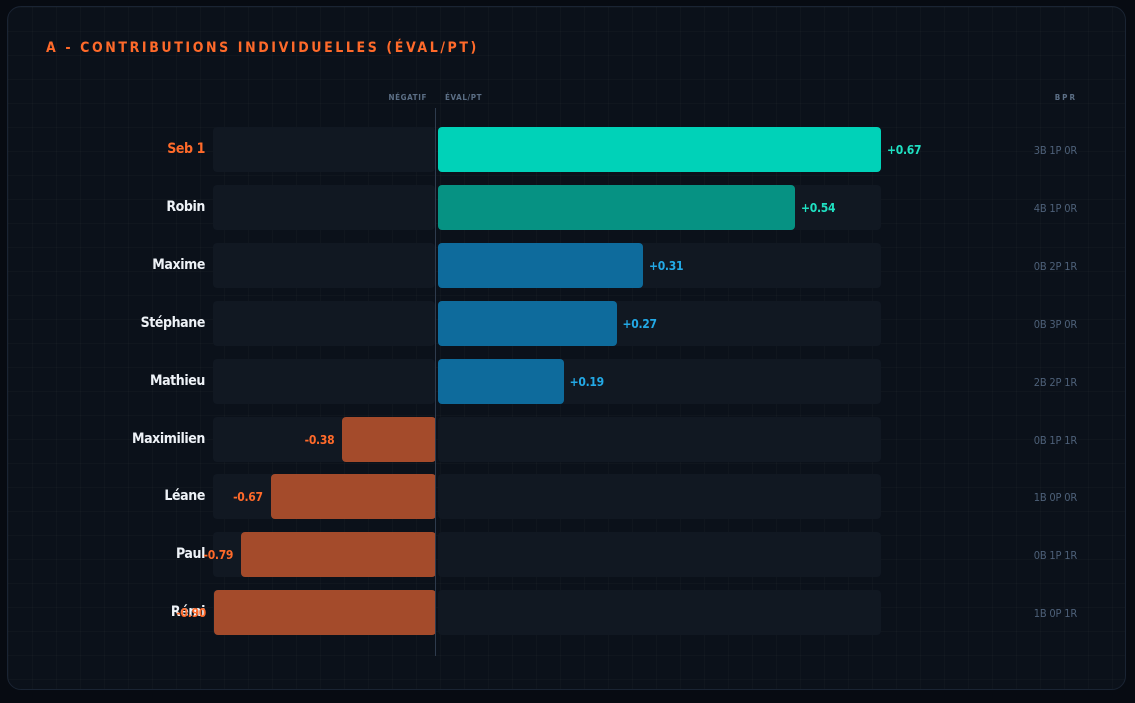 This screenshot has height=703, width=1135. I want to click on value-label: +0.54, so click(818, 207).